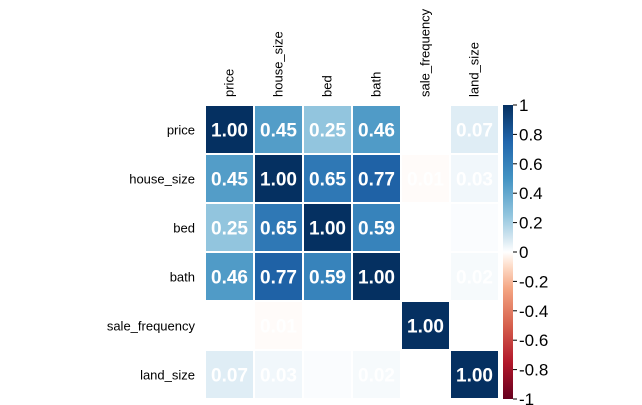 This screenshot has width=642, height=405. What do you see at coordinates (184, 228) in the screenshot?
I see `row-label-bed: bed` at bounding box center [184, 228].